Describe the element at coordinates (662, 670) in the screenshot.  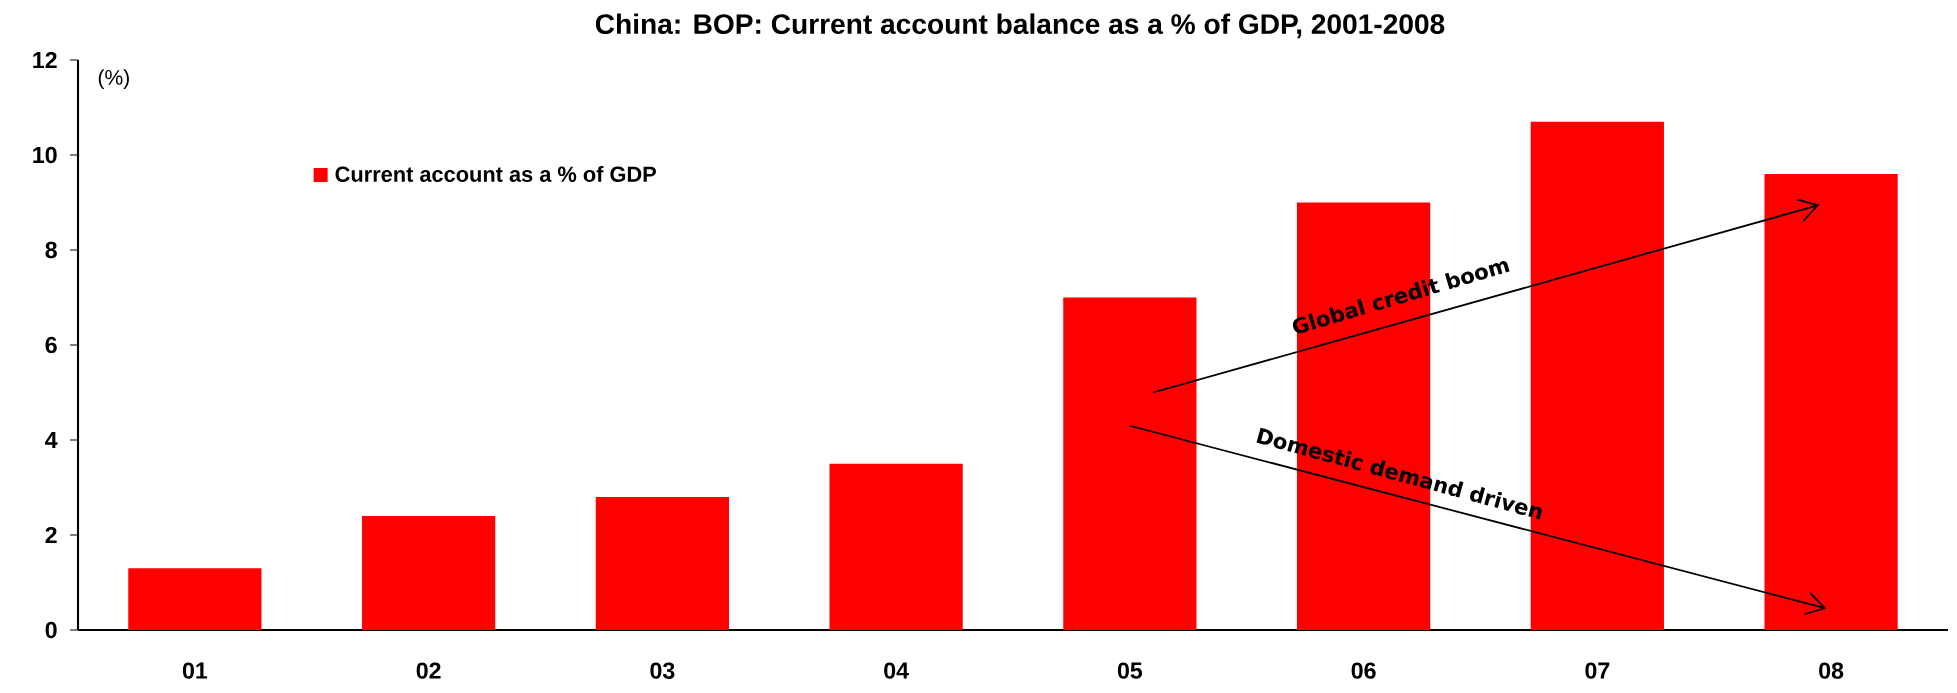
I see `x-tick-label: 03` at that location.